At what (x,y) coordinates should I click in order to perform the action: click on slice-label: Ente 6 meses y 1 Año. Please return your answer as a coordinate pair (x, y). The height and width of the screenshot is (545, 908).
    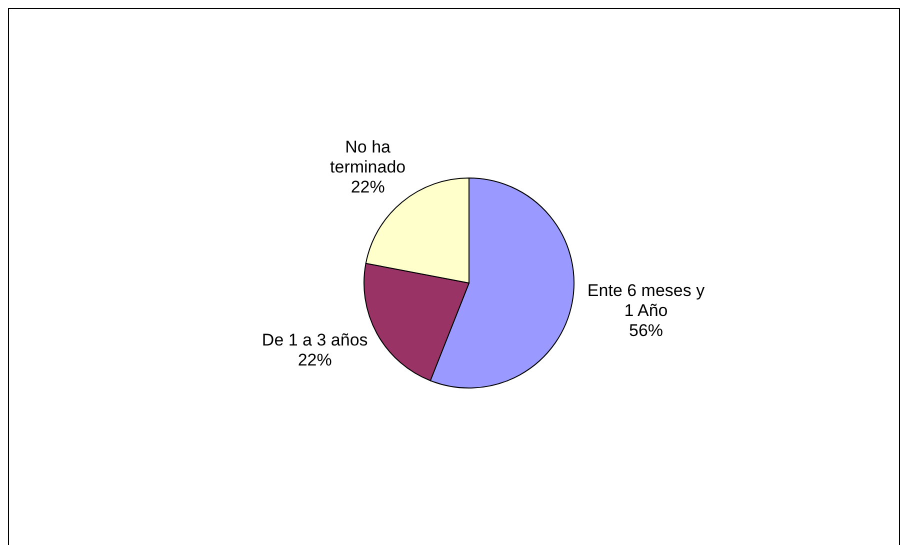
    Looking at the image, I should click on (646, 300).